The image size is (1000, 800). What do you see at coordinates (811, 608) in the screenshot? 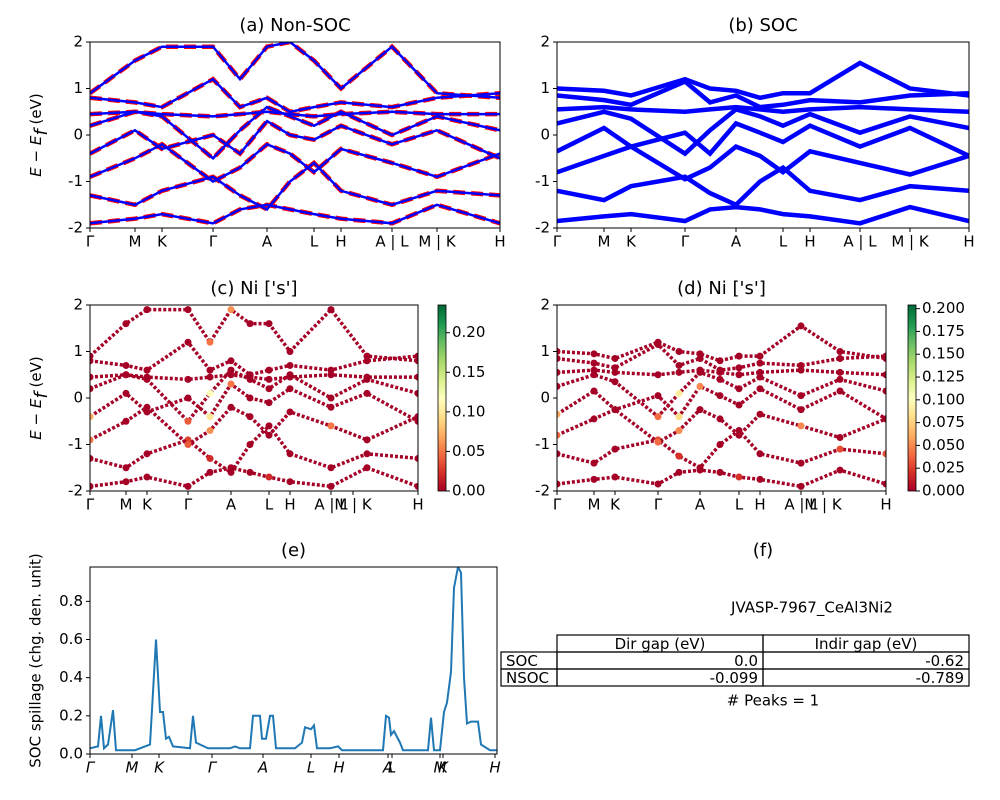
I see `table-title: JVASP-7967_CeAl3Ni2` at bounding box center [811, 608].